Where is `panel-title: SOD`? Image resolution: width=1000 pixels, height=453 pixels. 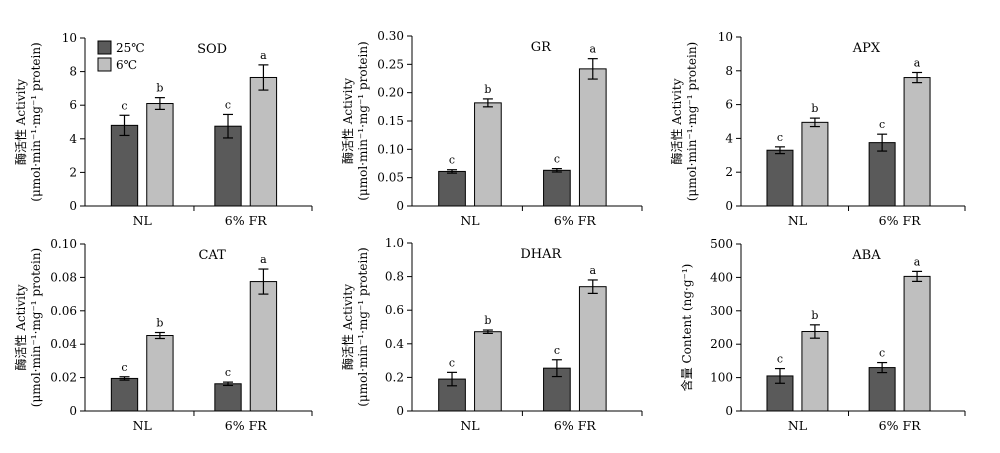
panel-title: SOD is located at coordinates (212, 49).